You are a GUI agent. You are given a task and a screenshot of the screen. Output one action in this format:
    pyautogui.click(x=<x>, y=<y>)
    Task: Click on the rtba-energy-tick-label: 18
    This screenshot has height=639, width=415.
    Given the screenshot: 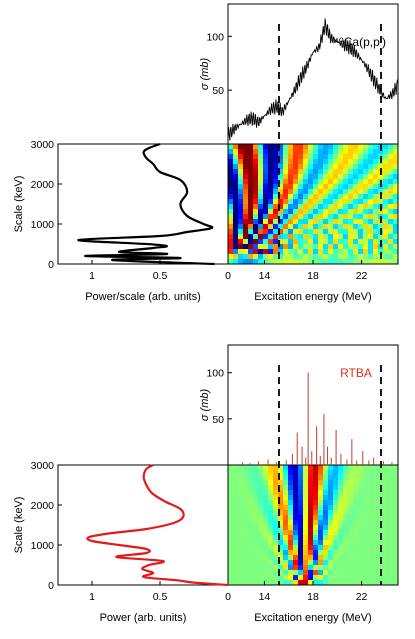 What is the action you would take?
    pyautogui.click(x=313, y=597)
    